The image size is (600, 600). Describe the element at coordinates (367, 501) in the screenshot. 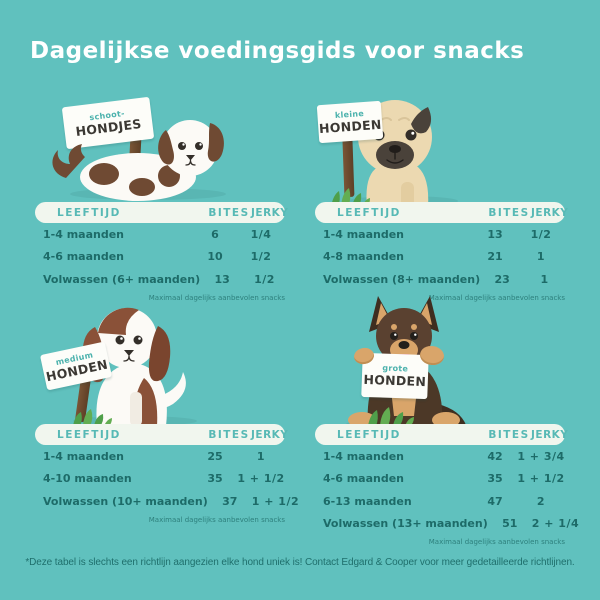

I see `age-cell: 6-13 maanden` at that location.